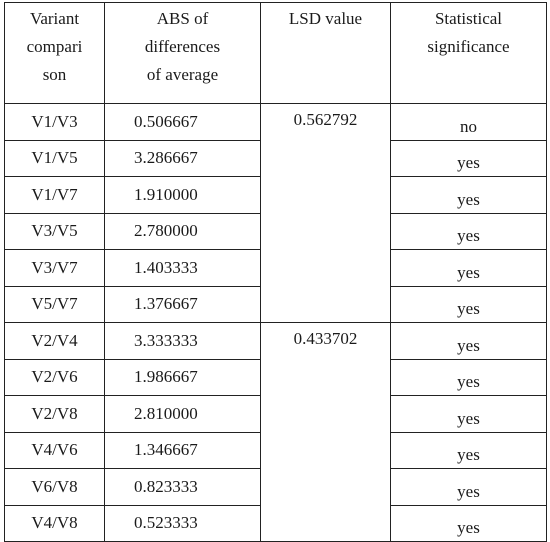 The height and width of the screenshot is (542, 550). Describe the element at coordinates (182, 231) in the screenshot. I see `abs-difference-cell: 2.780000` at that location.